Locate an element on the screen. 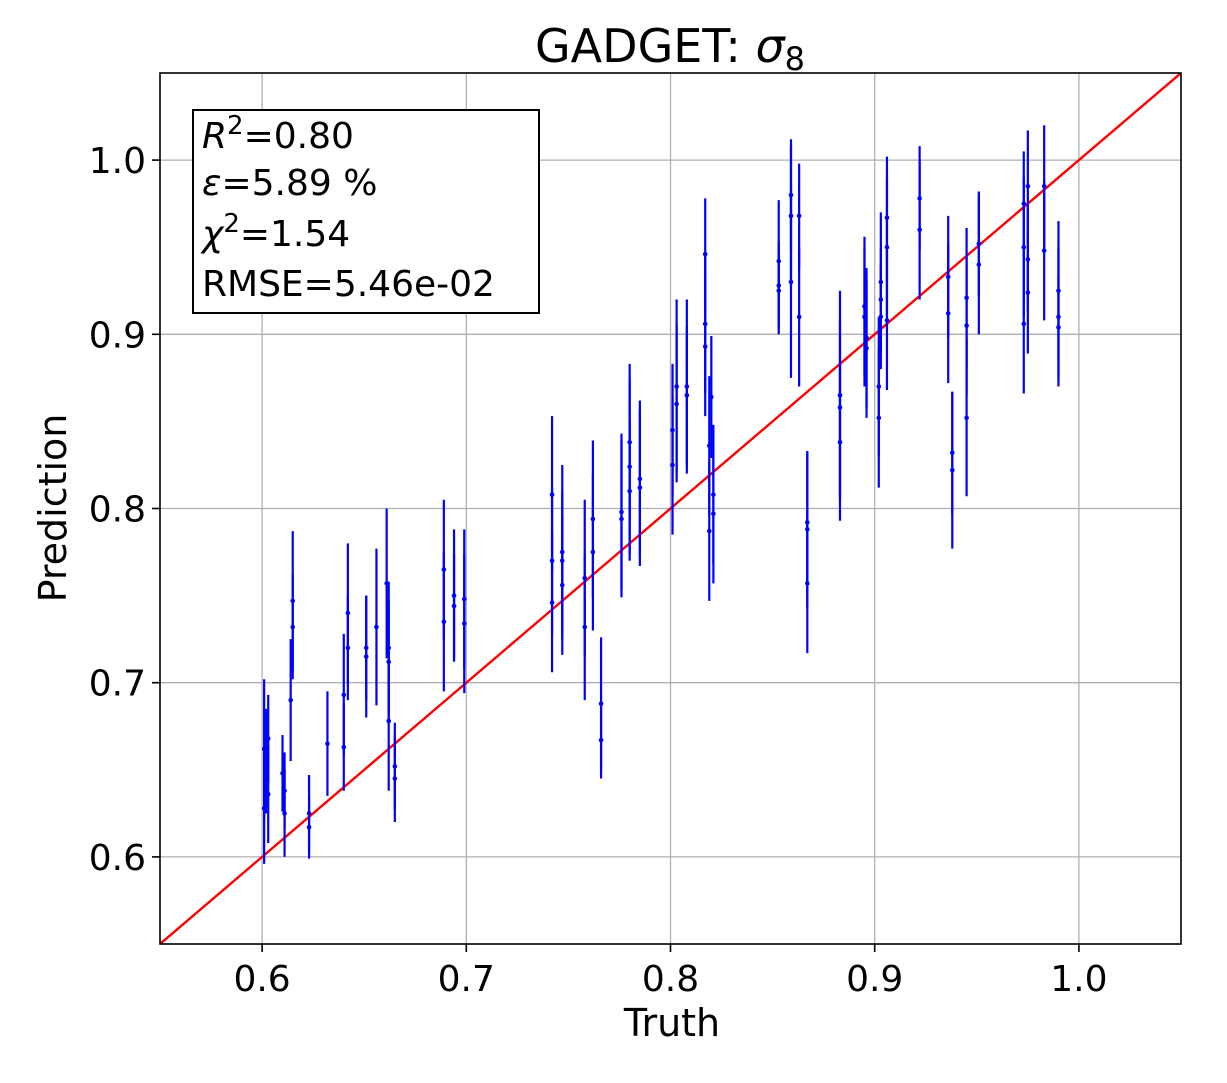 Image resolution: width=1227 pixels, height=1083 pixels. x-tick-label: 0.6 is located at coordinates (261, 979).